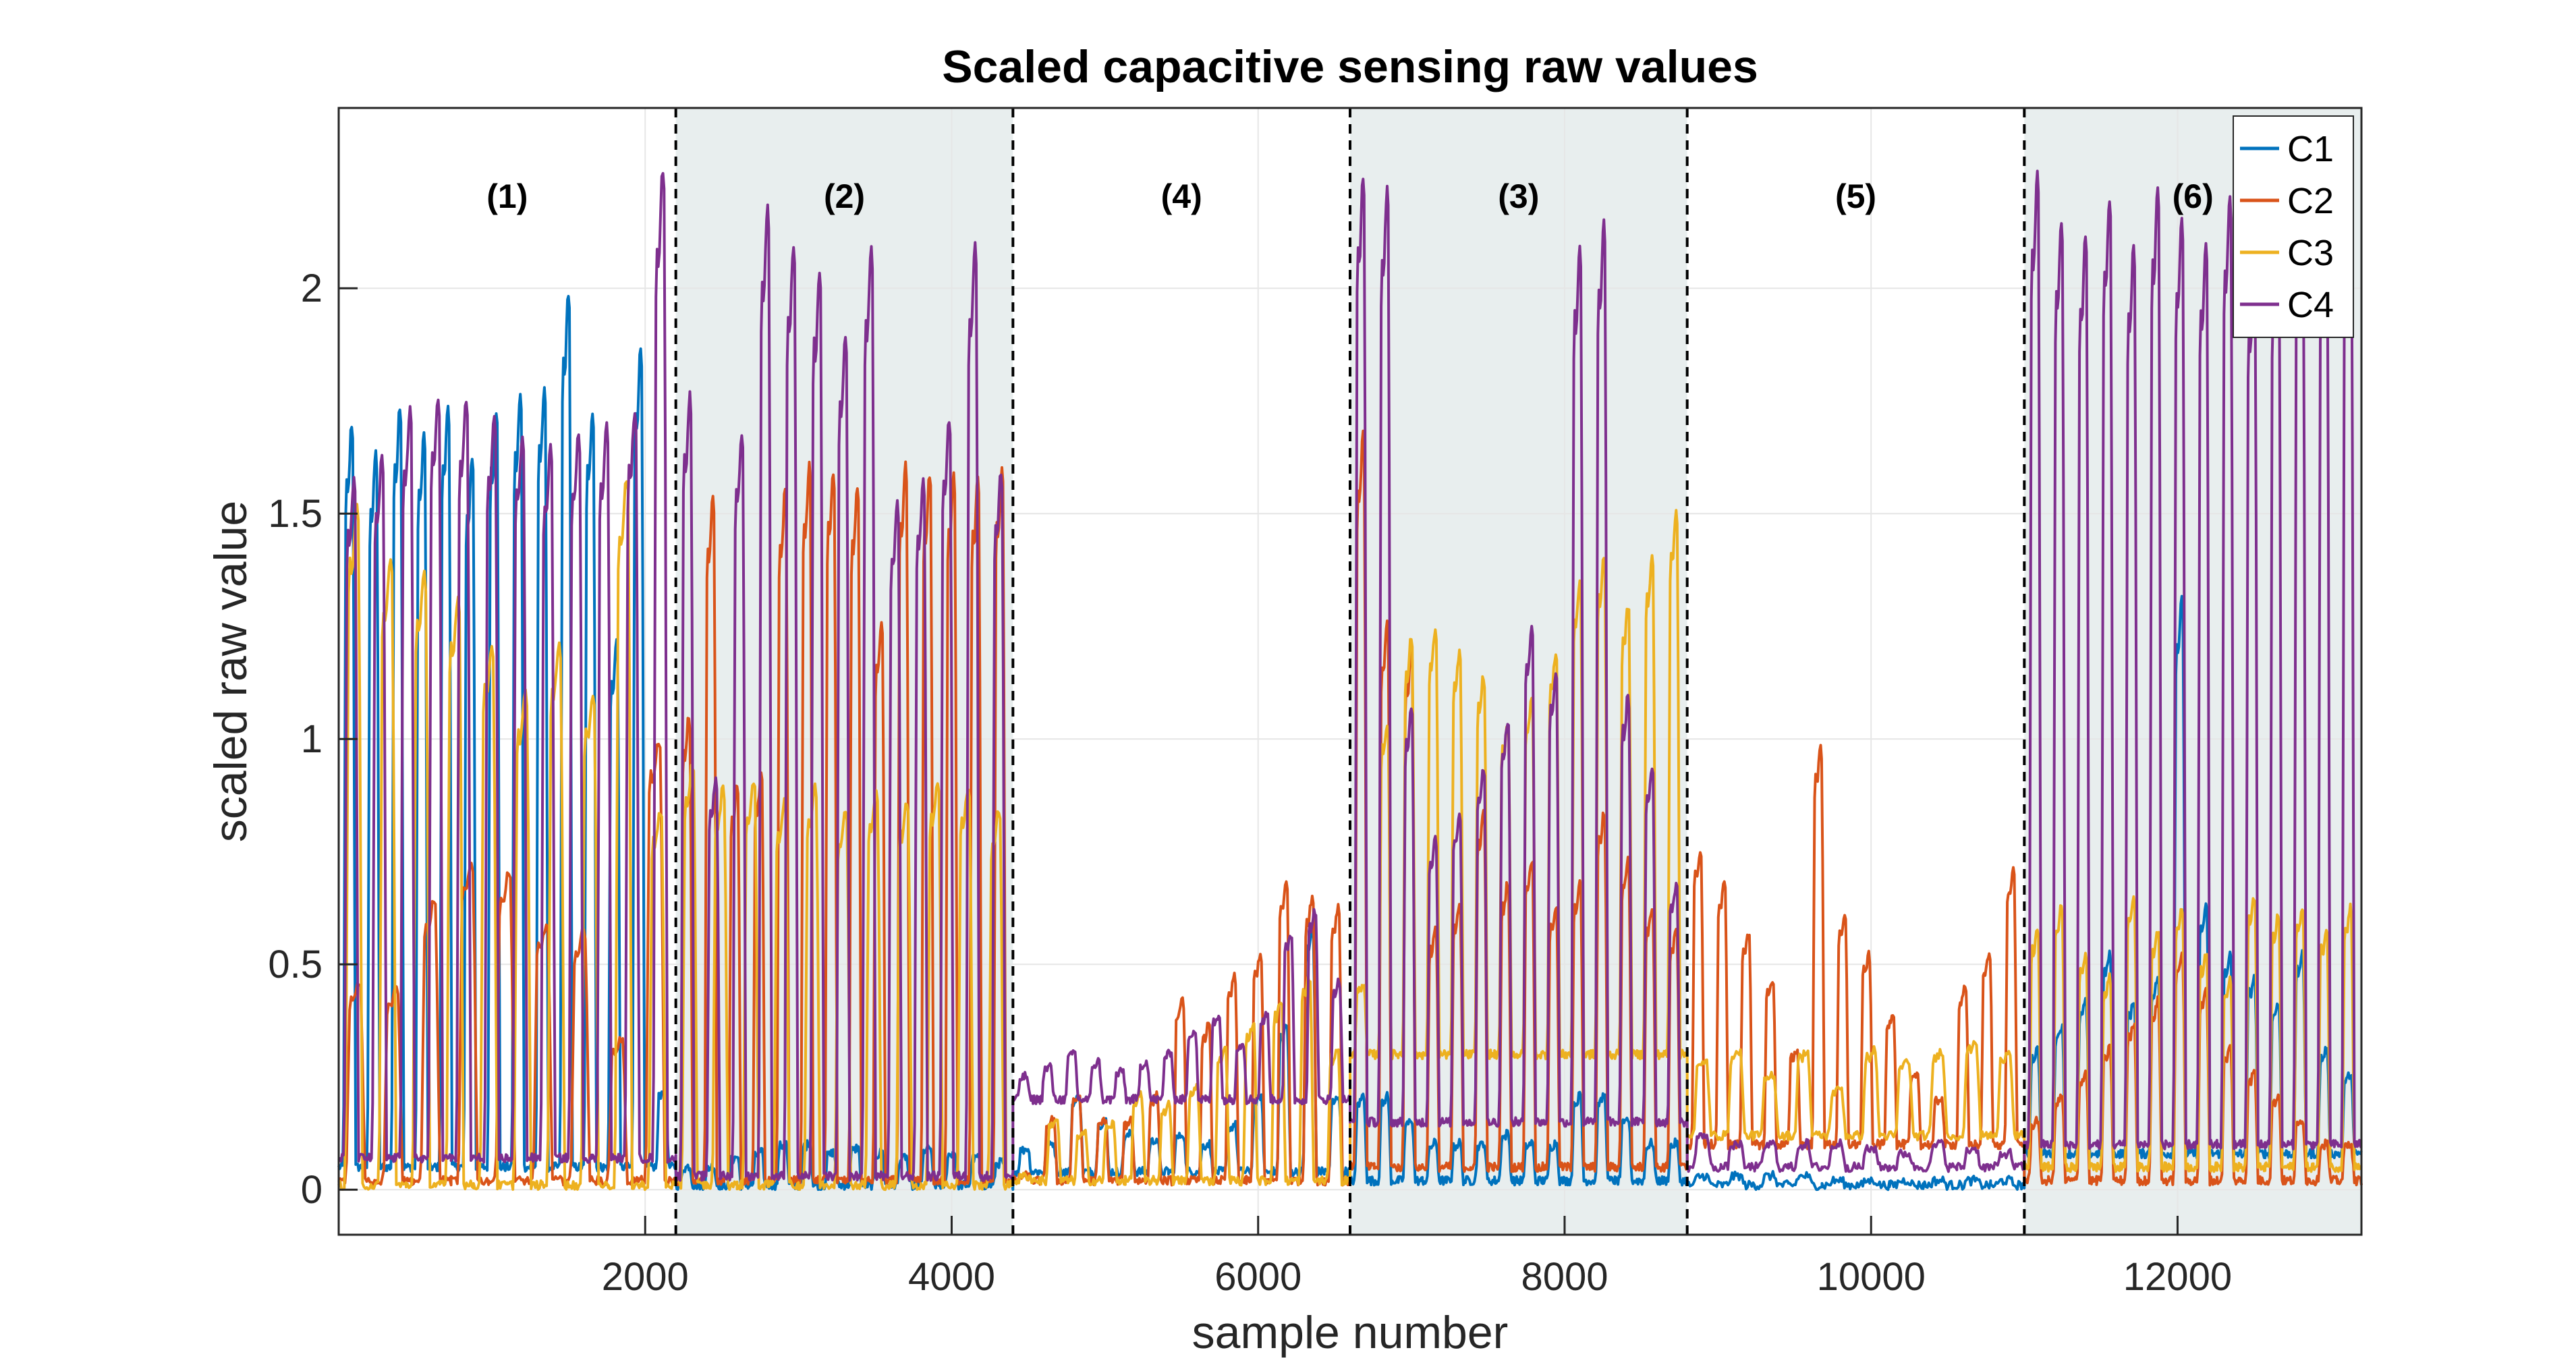 This screenshot has height=1369, width=2576. What do you see at coordinates (1181, 196) in the screenshot?
I see `region-label-3: (4)` at bounding box center [1181, 196].